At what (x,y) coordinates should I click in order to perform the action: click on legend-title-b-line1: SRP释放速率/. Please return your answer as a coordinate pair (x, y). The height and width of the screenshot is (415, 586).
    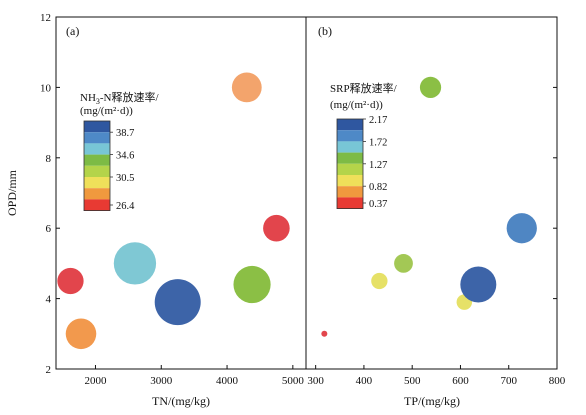
    Looking at the image, I should click on (364, 88).